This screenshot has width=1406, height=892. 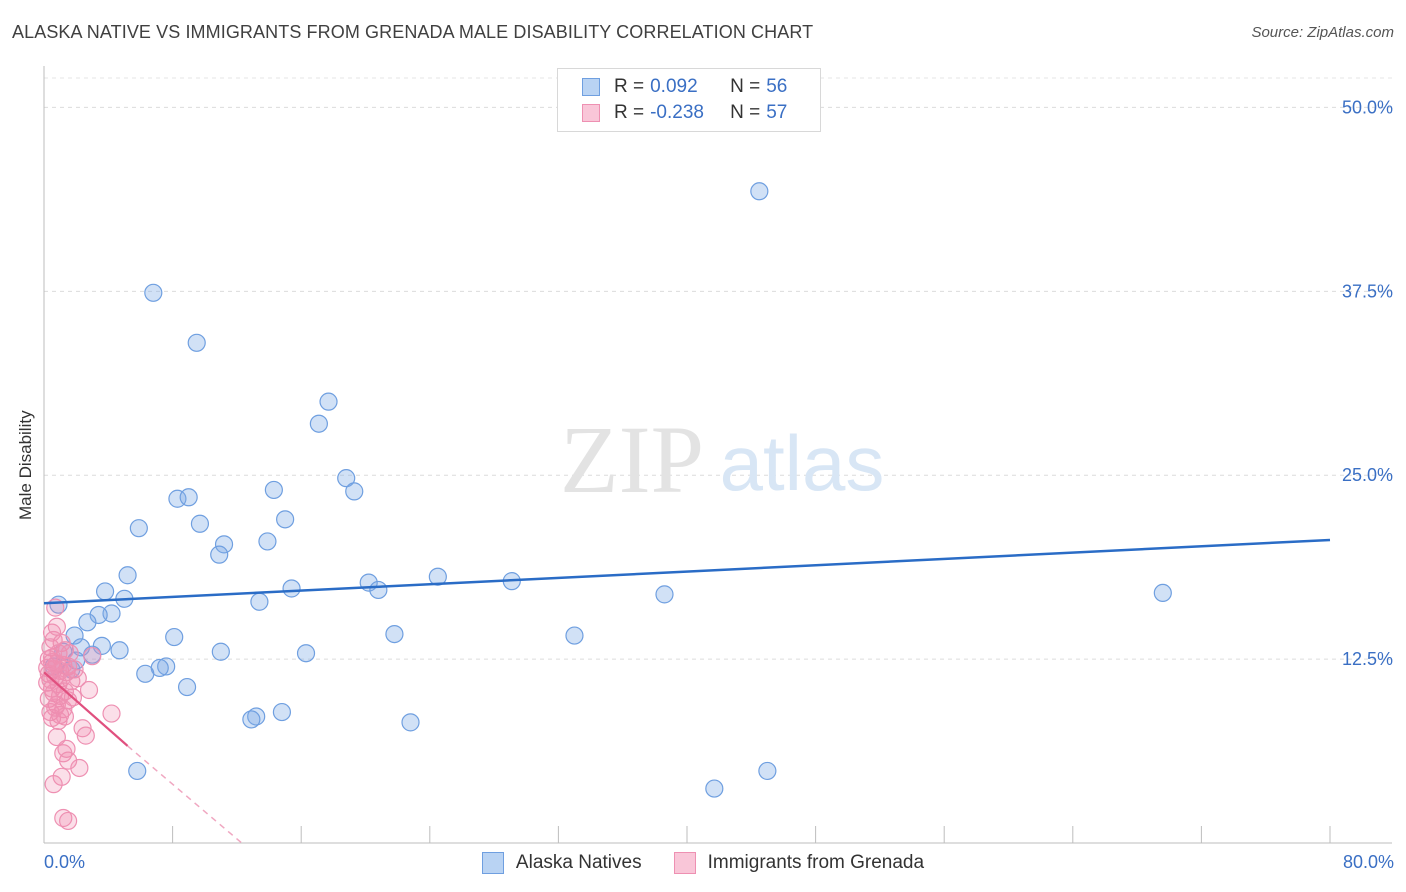 I want to click on trend-line-grenada-extension, so click(x=185, y=794).